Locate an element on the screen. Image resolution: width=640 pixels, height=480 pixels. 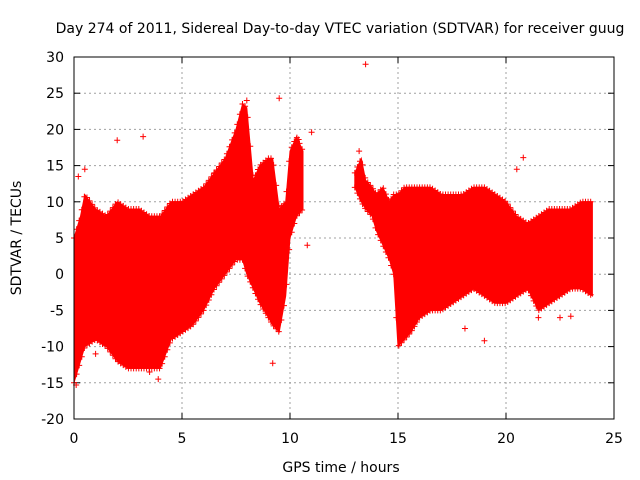
x-tick-label: 10 is located at coordinates (290, 439).